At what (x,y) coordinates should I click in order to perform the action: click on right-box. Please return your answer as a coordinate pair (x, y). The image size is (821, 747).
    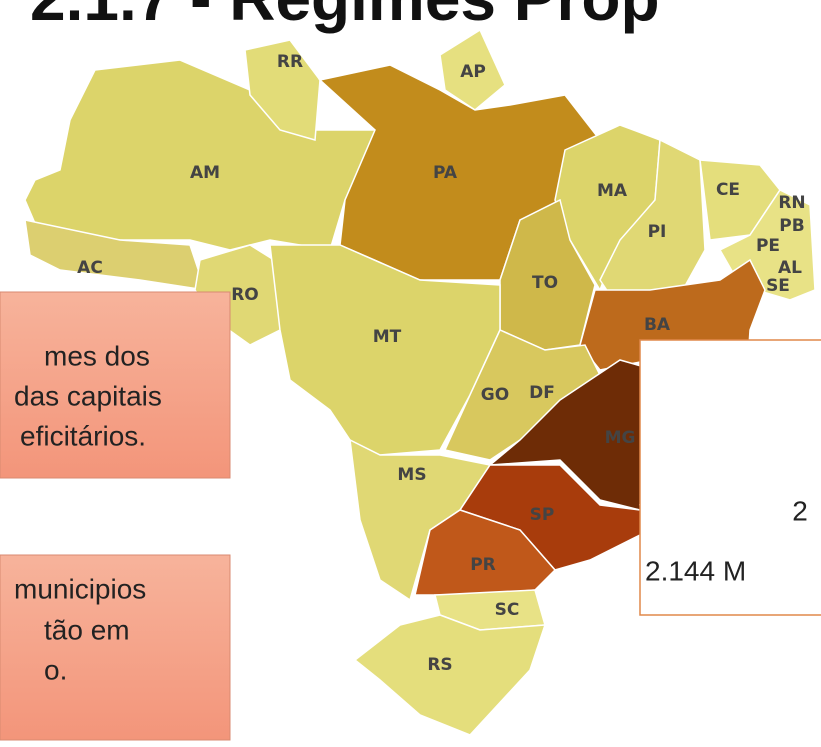
    Looking at the image, I should click on (730, 477).